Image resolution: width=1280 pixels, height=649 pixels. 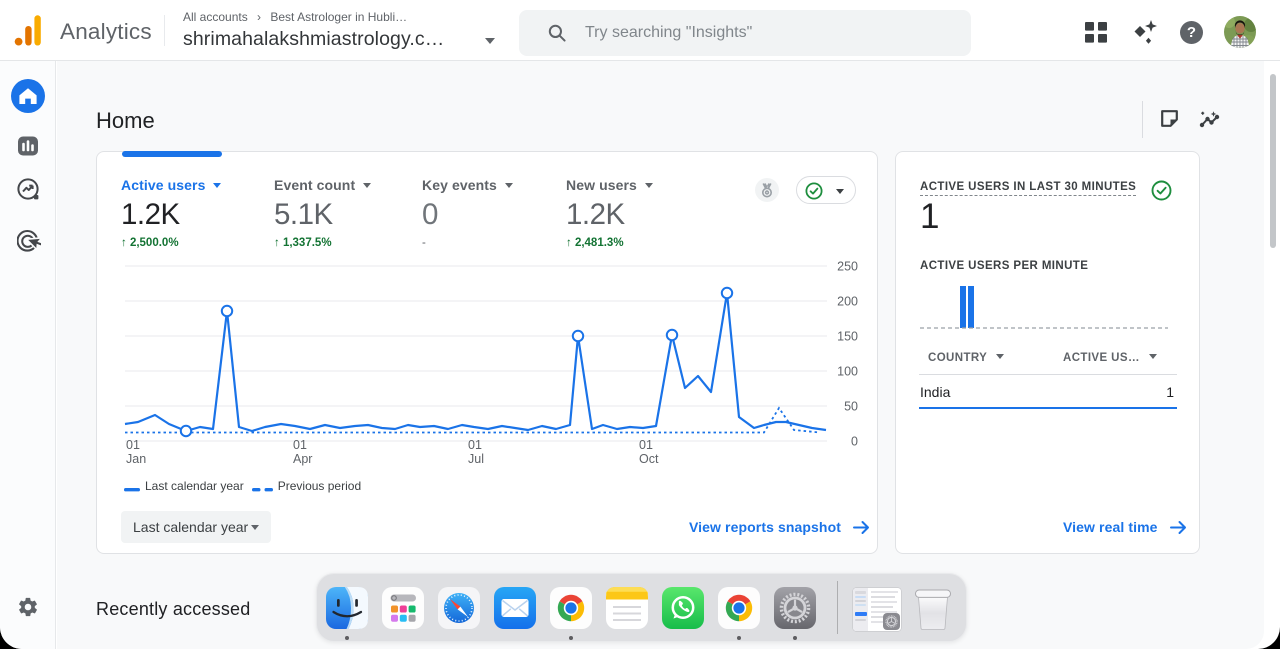 What do you see at coordinates (851, 407) in the screenshot?
I see `svg-text: 50` at bounding box center [851, 407].